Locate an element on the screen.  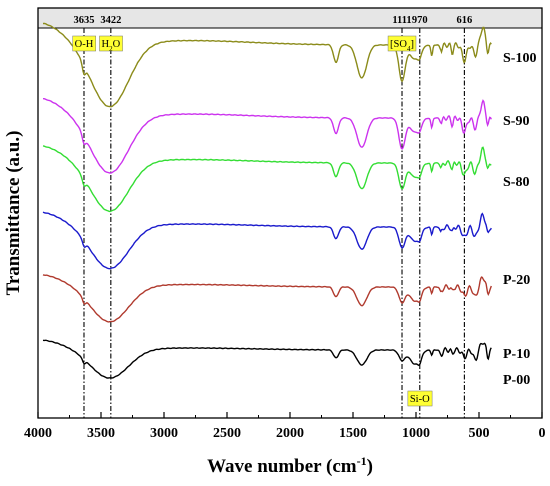
header-band-bg is located at coordinates (290, 18).